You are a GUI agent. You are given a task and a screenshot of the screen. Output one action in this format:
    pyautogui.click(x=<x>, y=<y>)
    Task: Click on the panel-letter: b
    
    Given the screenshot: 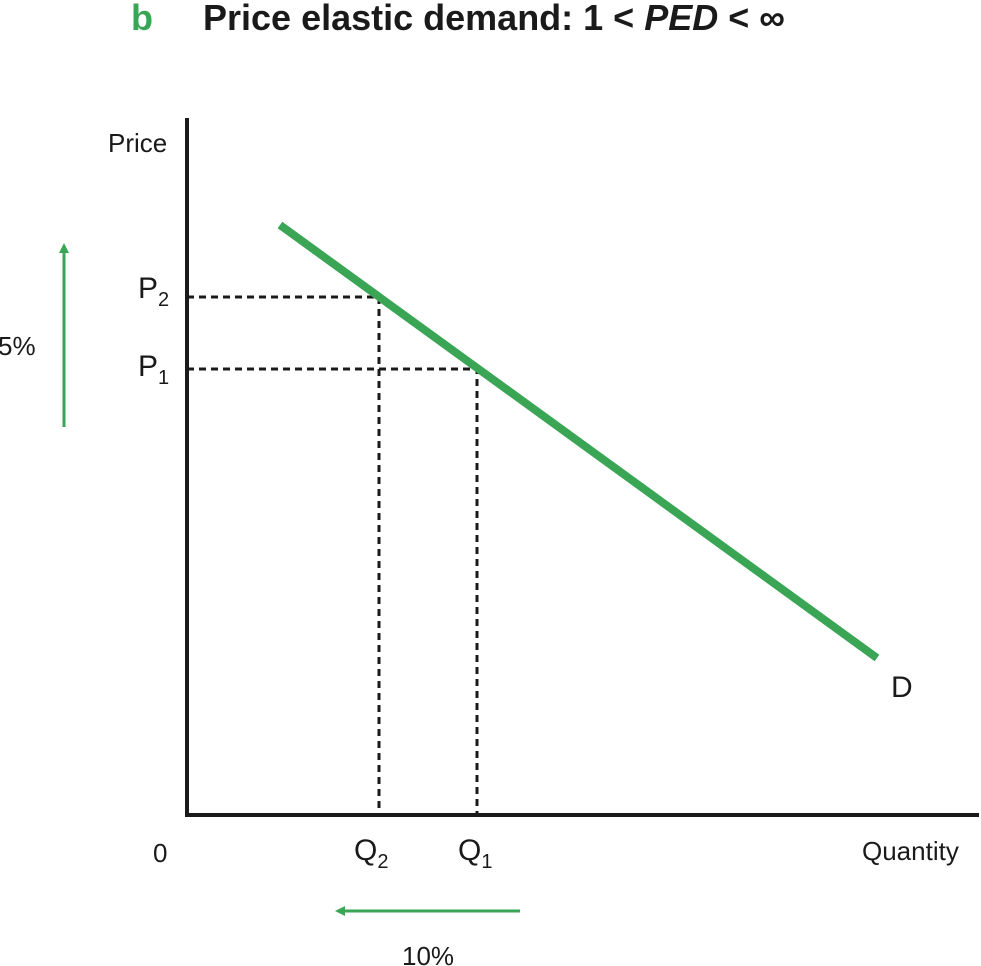 What is the action you would take?
    pyautogui.click(x=142, y=19)
    